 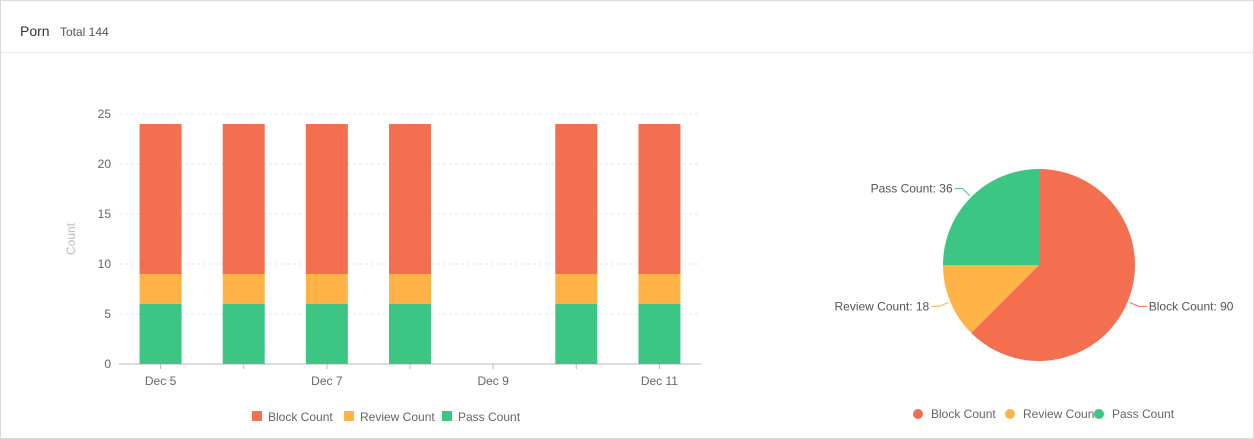 I want to click on x-tick-label: Dec 7, so click(x=327, y=381).